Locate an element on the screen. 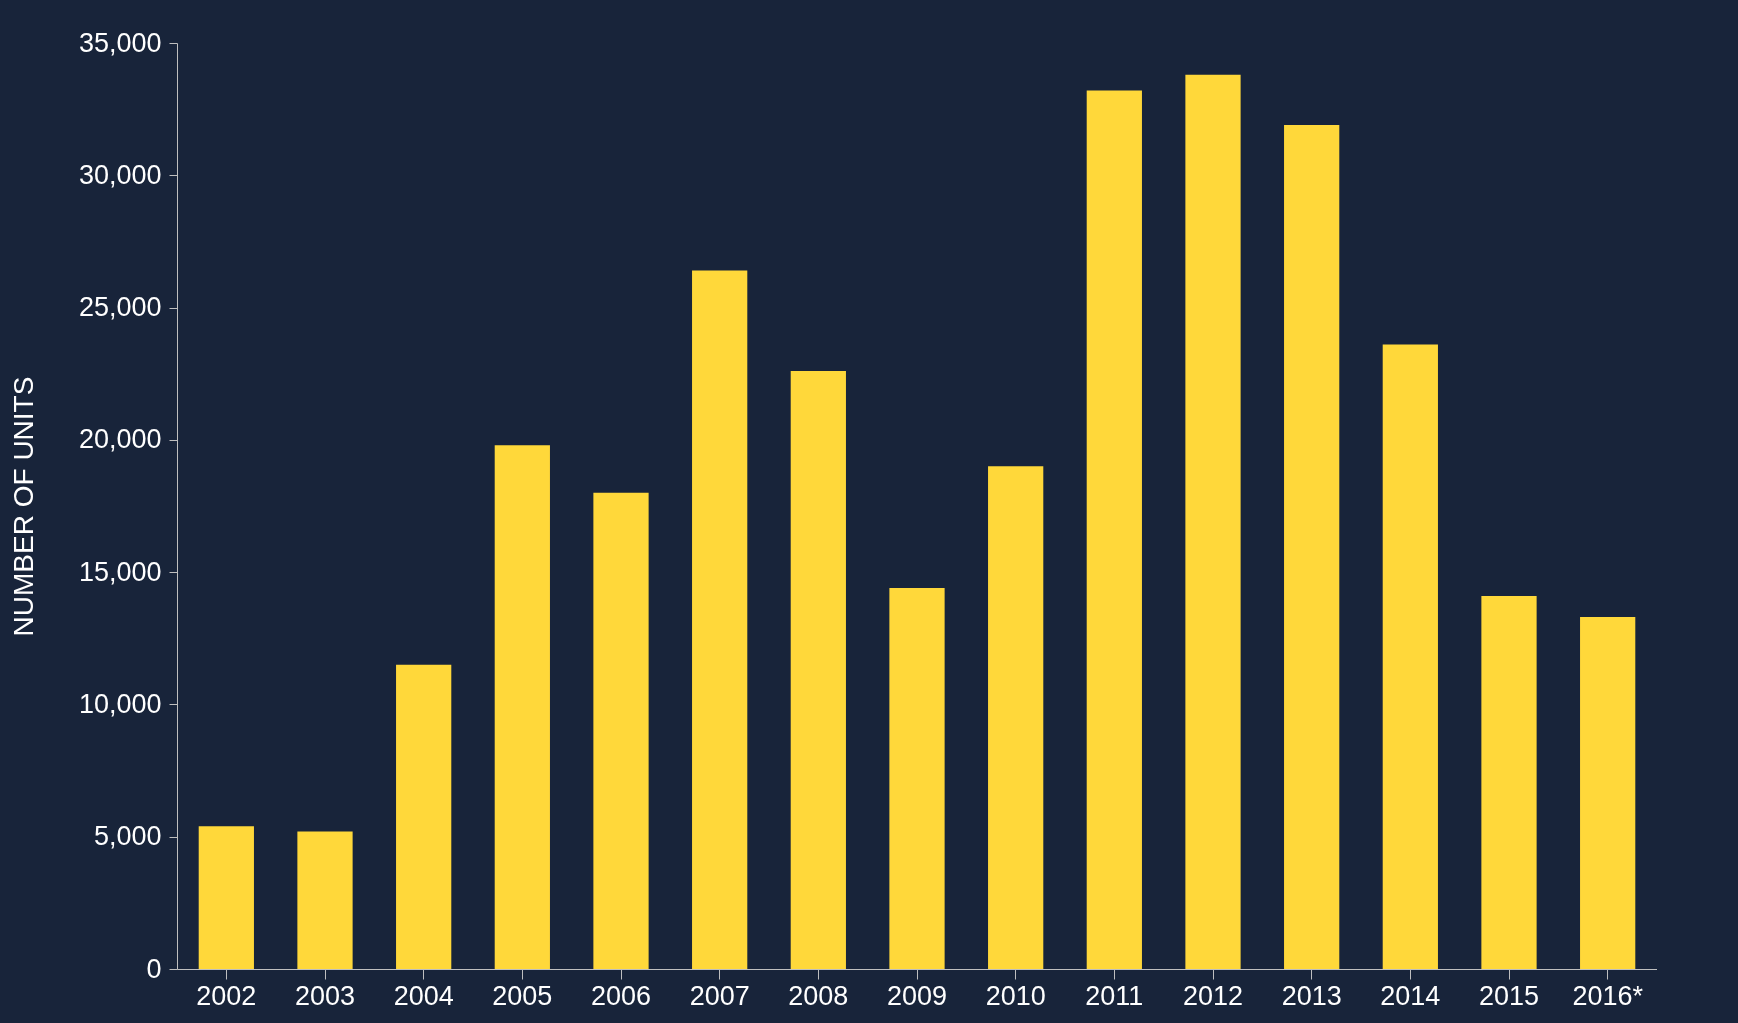 The height and width of the screenshot is (1023, 1738). x-tick-label: 2002 is located at coordinates (226, 995).